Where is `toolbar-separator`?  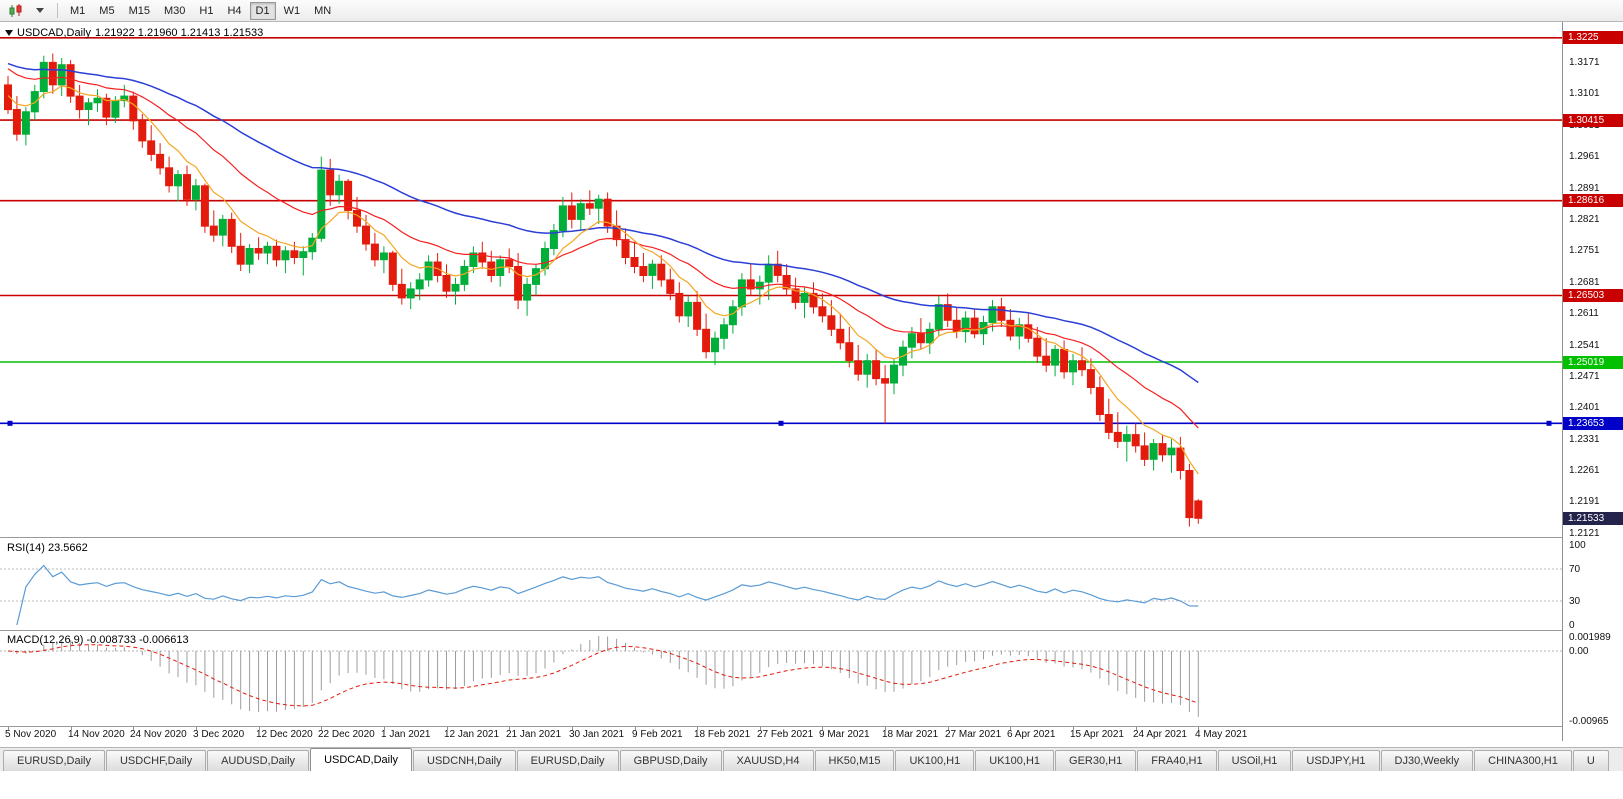
toolbar-separator is located at coordinates (57, 10).